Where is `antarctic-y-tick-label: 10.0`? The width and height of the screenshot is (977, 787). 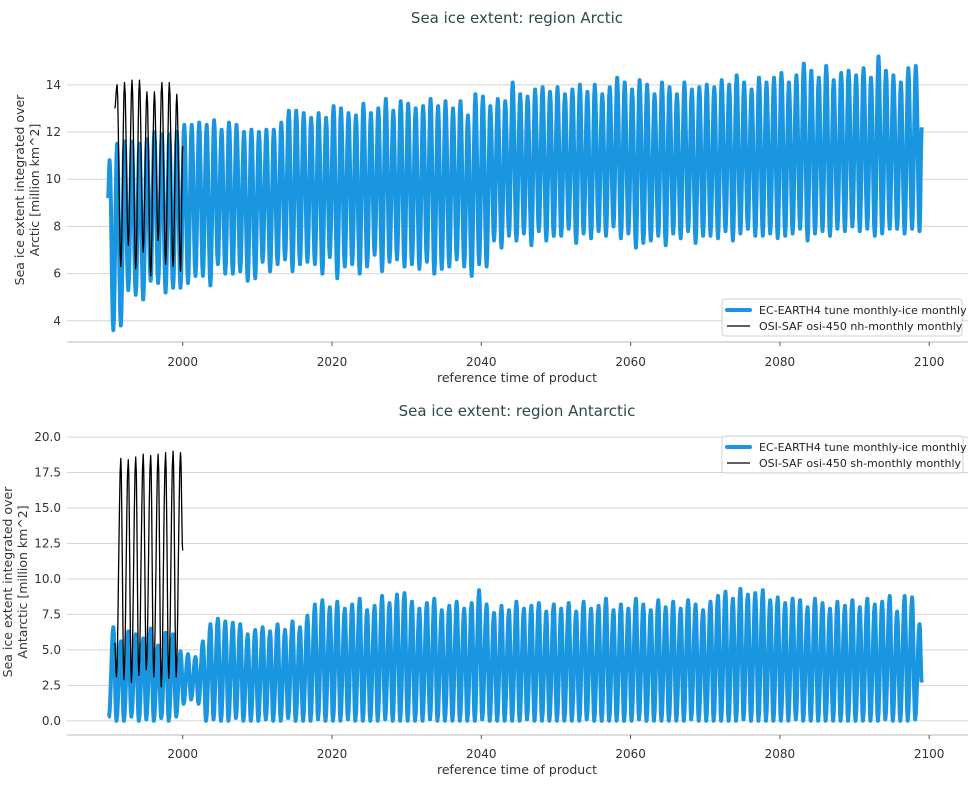 antarctic-y-tick-label: 10.0 is located at coordinates (47, 579).